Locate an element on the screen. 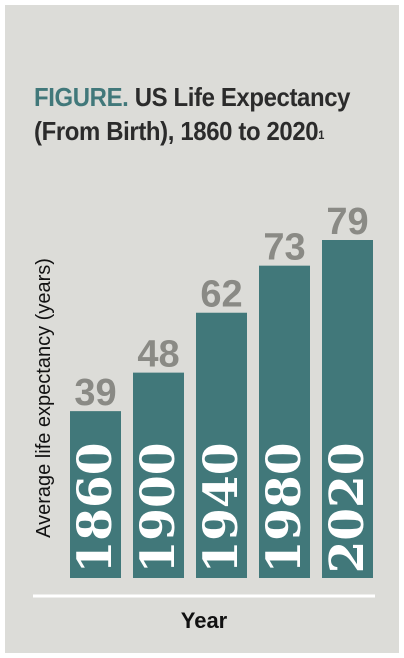 Image resolution: width=404 pixels, height=658 pixels. value-label-1860: 39 is located at coordinates (95, 393).